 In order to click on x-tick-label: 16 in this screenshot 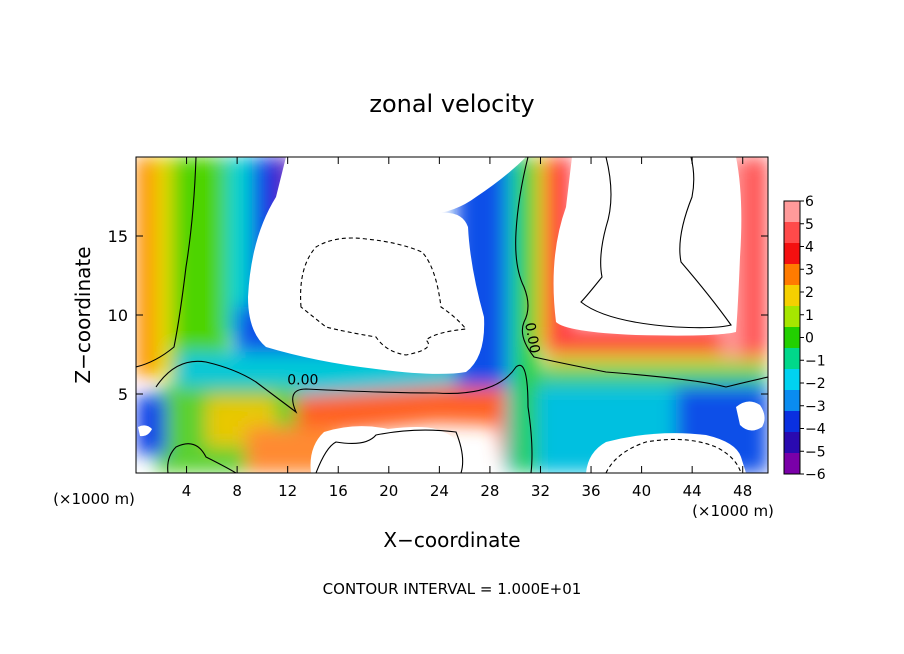, I will do `click(338, 491)`.